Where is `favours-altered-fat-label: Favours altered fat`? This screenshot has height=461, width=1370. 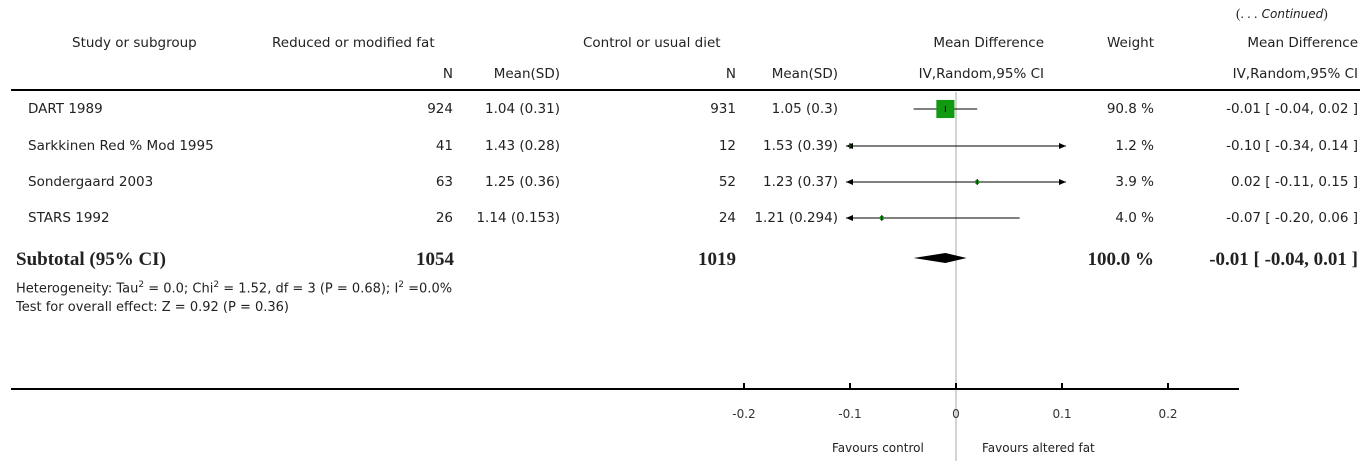 favours-altered-fat-label: Favours altered fat is located at coordinates (1038, 448).